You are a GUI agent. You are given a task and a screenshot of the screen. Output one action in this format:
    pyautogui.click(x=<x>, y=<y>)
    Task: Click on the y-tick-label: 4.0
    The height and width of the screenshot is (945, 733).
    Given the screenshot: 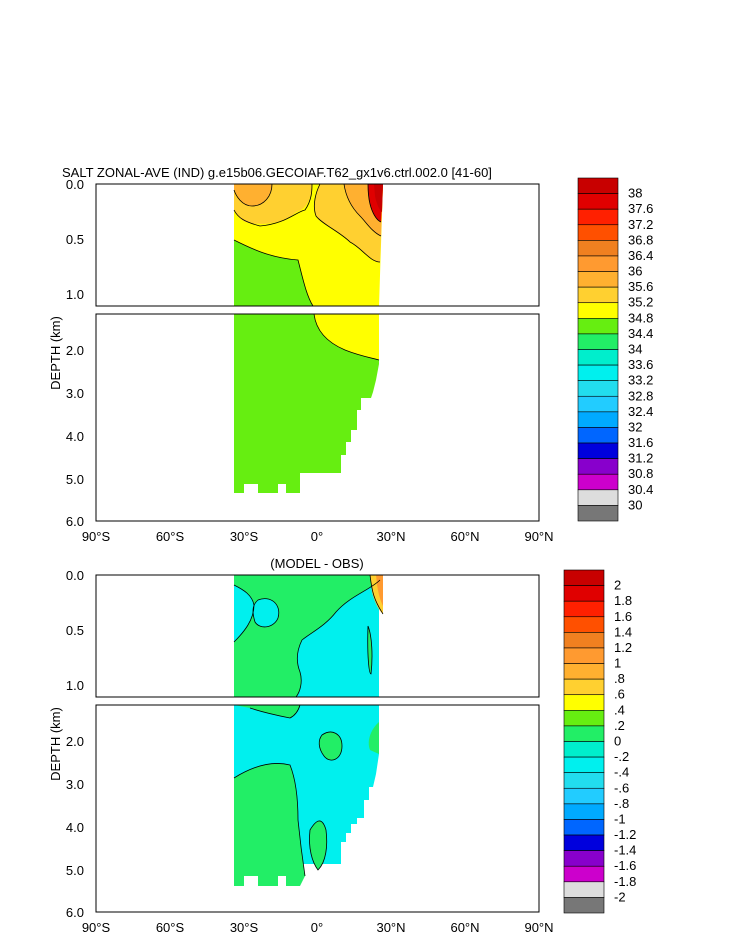 What is the action you would take?
    pyautogui.click(x=75, y=827)
    